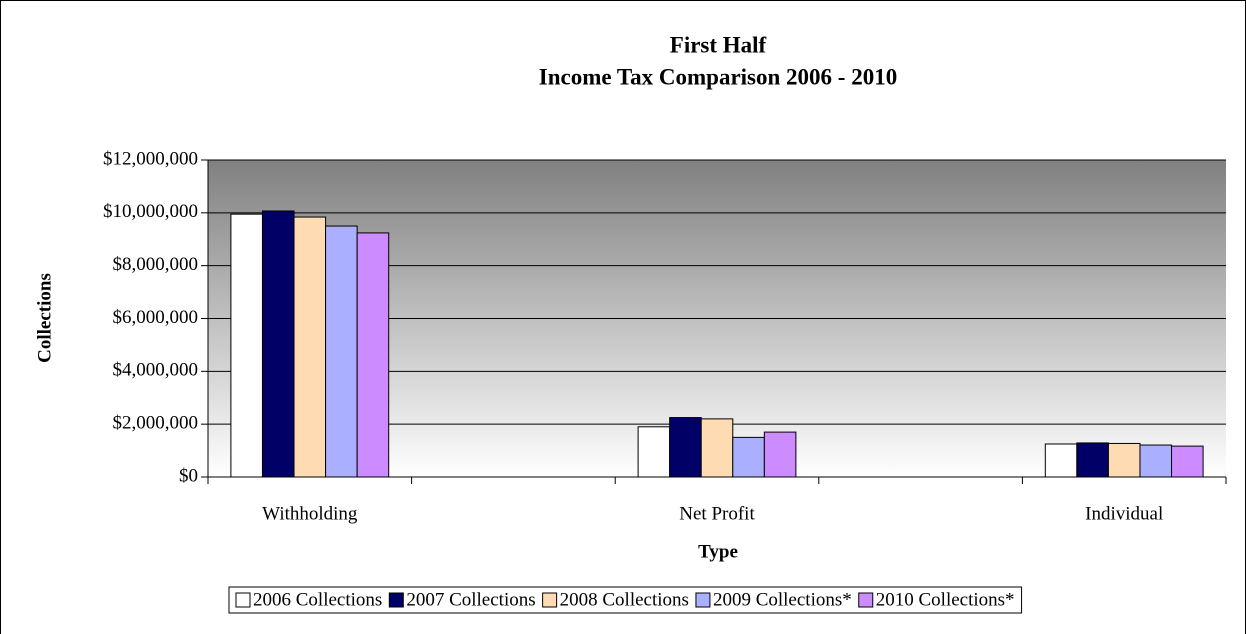 The height and width of the screenshot is (634, 1246). What do you see at coordinates (156, 264) in the screenshot?
I see `y-tick-label: $8,000,000` at bounding box center [156, 264].